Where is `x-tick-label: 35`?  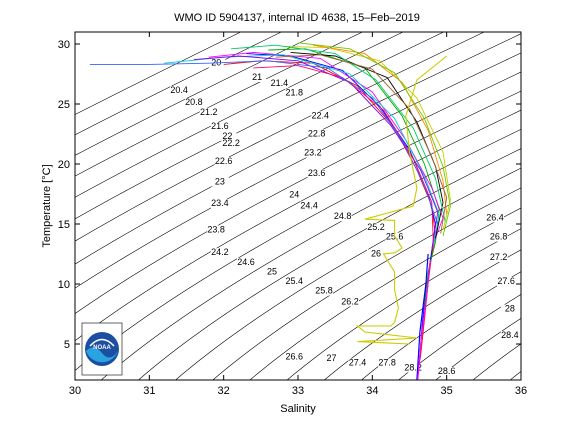 x-tick-label: 35 is located at coordinates (447, 391).